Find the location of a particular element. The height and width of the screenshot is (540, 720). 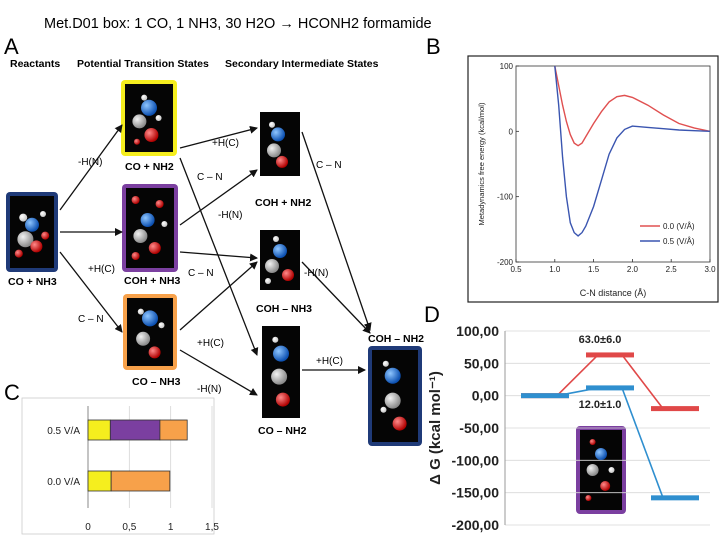

chart-b-x-tick-label: 1.0 is located at coordinates (555, 269).